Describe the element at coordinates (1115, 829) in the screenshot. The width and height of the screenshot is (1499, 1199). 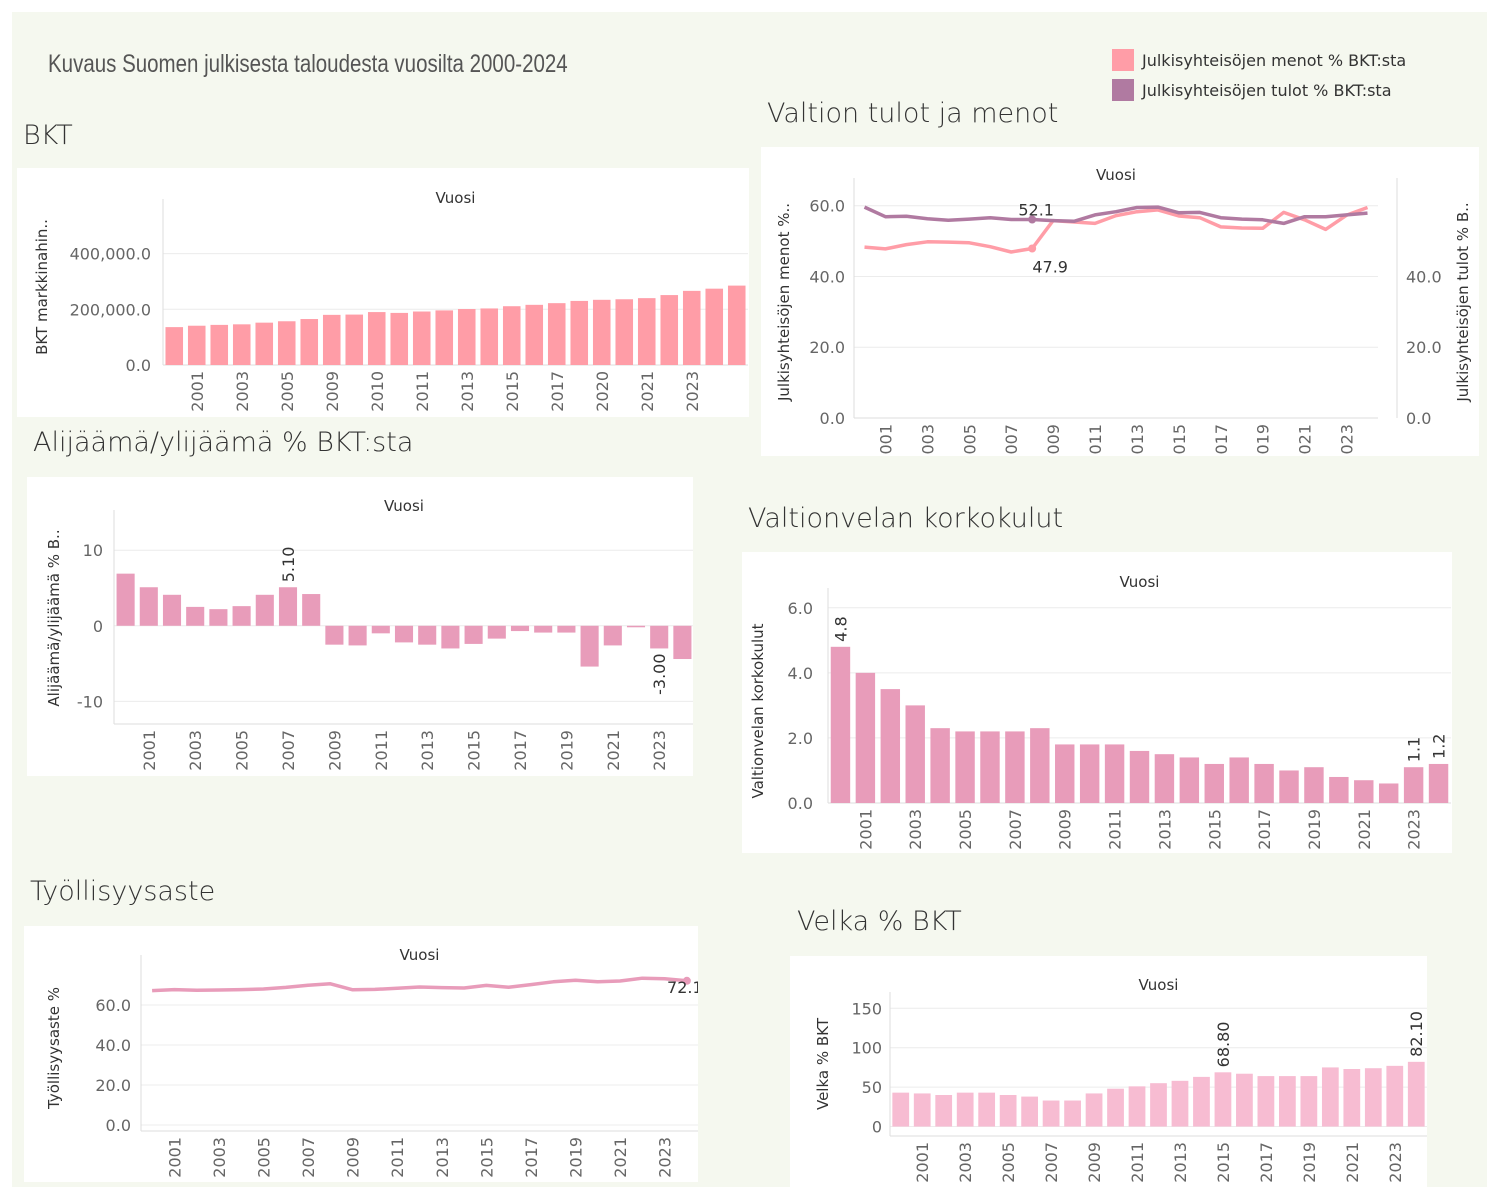
I see `korko-xtick-label: 2011` at that location.